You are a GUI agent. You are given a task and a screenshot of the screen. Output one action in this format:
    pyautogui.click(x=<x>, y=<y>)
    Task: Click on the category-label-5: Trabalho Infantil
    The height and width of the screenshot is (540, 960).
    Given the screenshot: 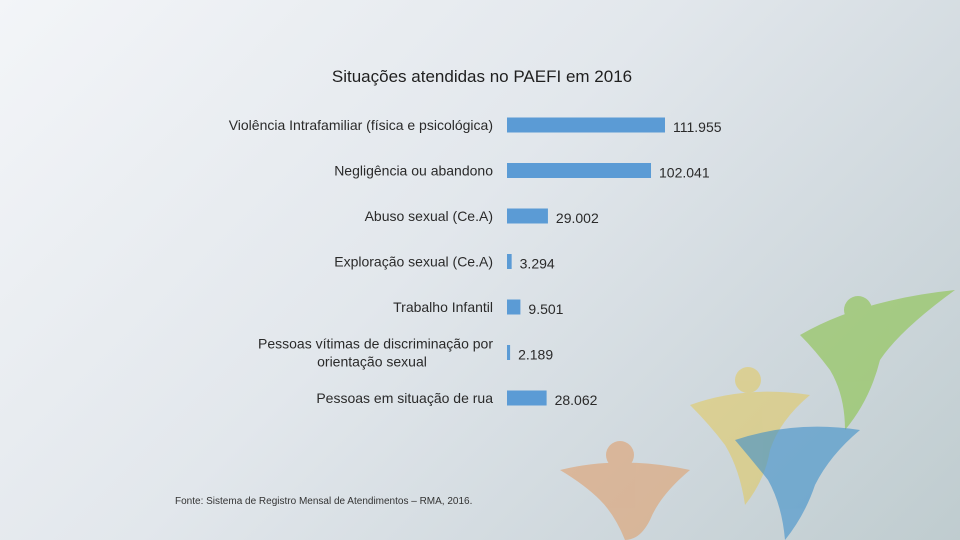 What is the action you would take?
    pyautogui.click(x=443, y=307)
    